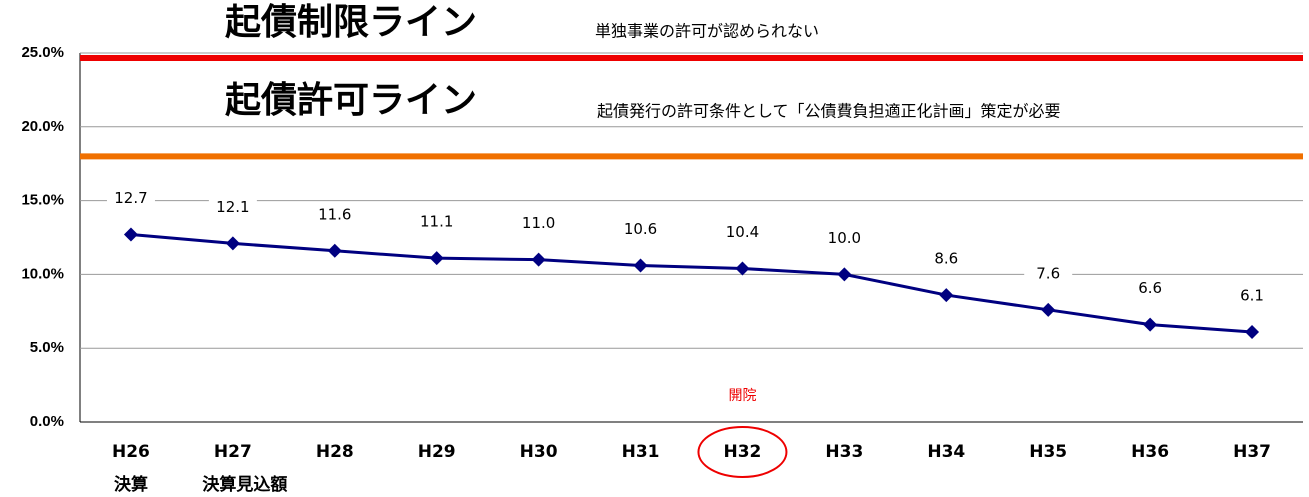  Describe the element at coordinates (351, 22) in the screenshot. I see `reference-label: 起債制限ライン` at that location.